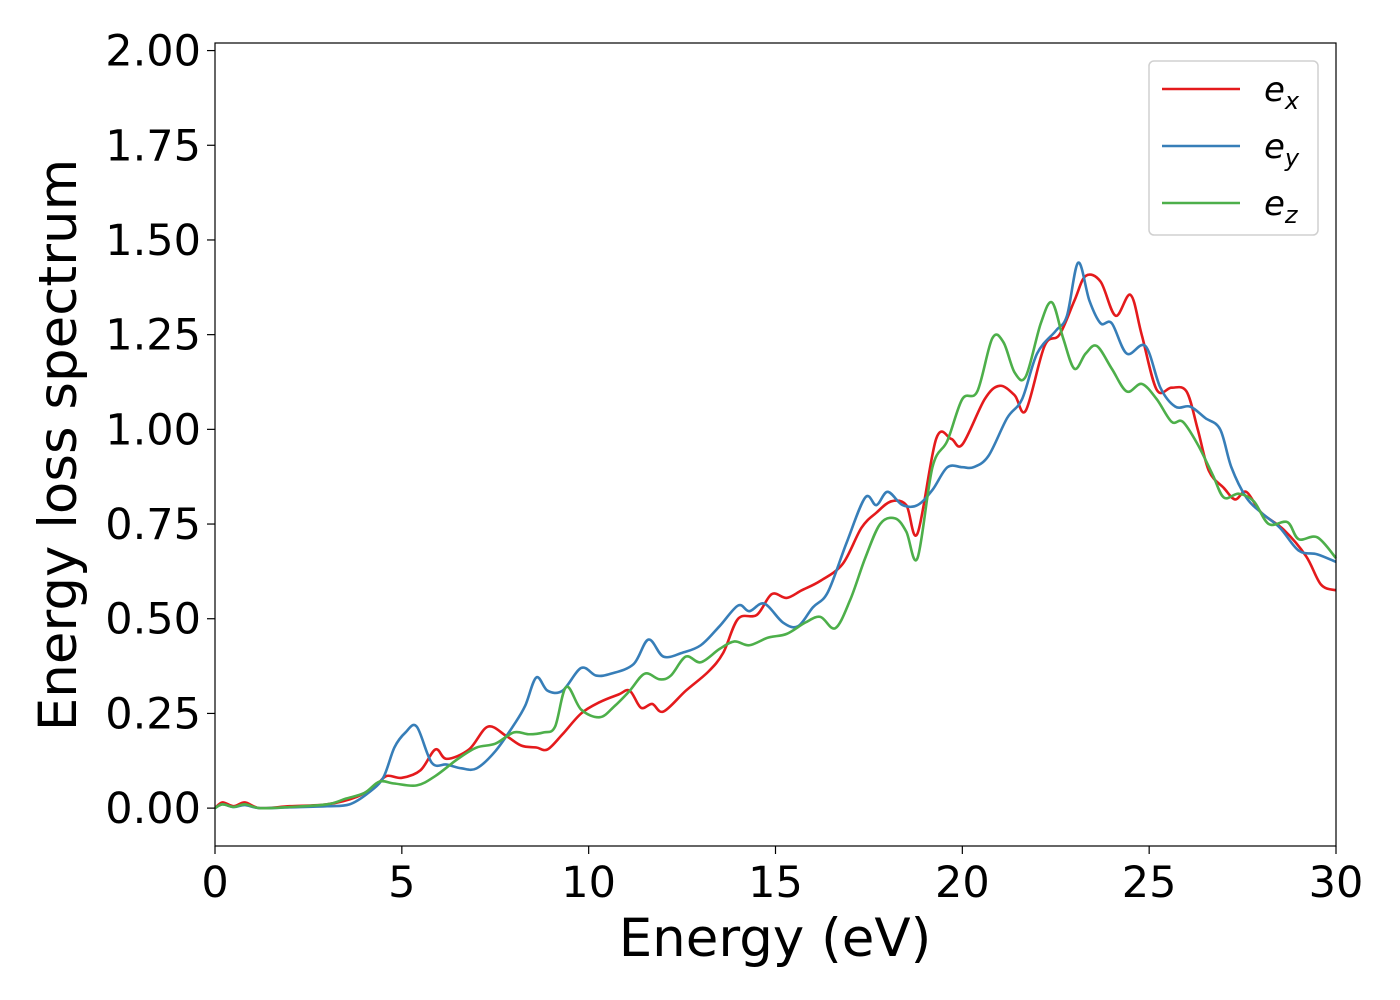  What do you see at coordinates (1336, 883) in the screenshot?
I see `x-tick-label: 30` at bounding box center [1336, 883].